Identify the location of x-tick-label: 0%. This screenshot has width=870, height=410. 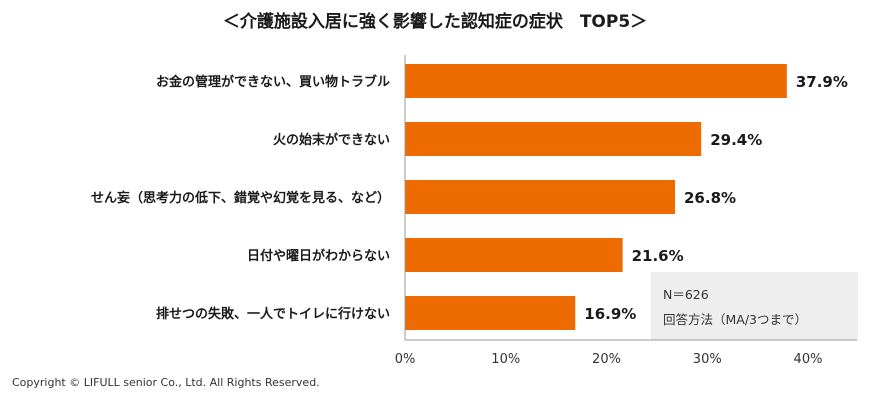
(405, 359).